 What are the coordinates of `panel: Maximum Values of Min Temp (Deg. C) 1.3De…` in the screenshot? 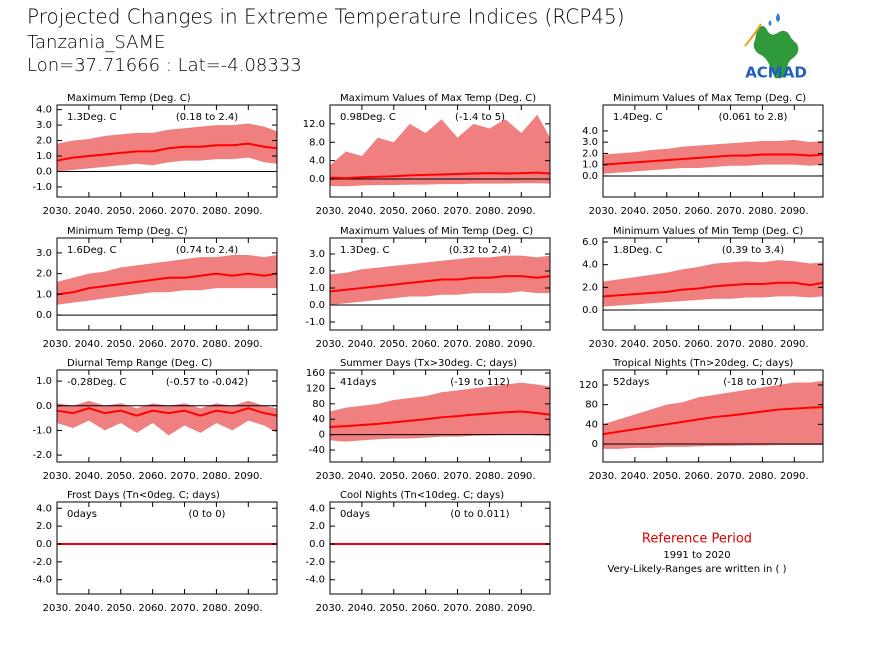 It's located at (428, 288).